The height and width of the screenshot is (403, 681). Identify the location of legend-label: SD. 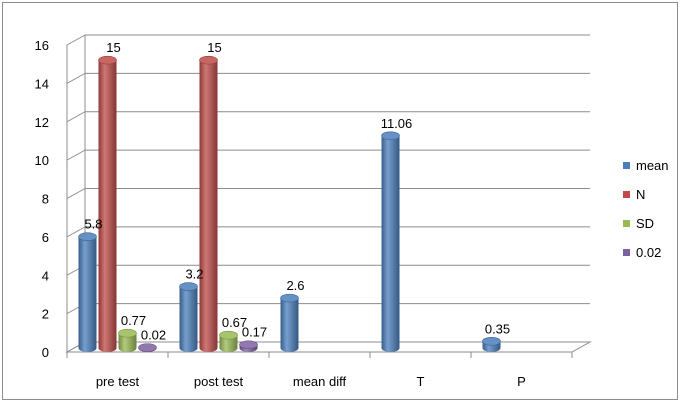
(645, 223).